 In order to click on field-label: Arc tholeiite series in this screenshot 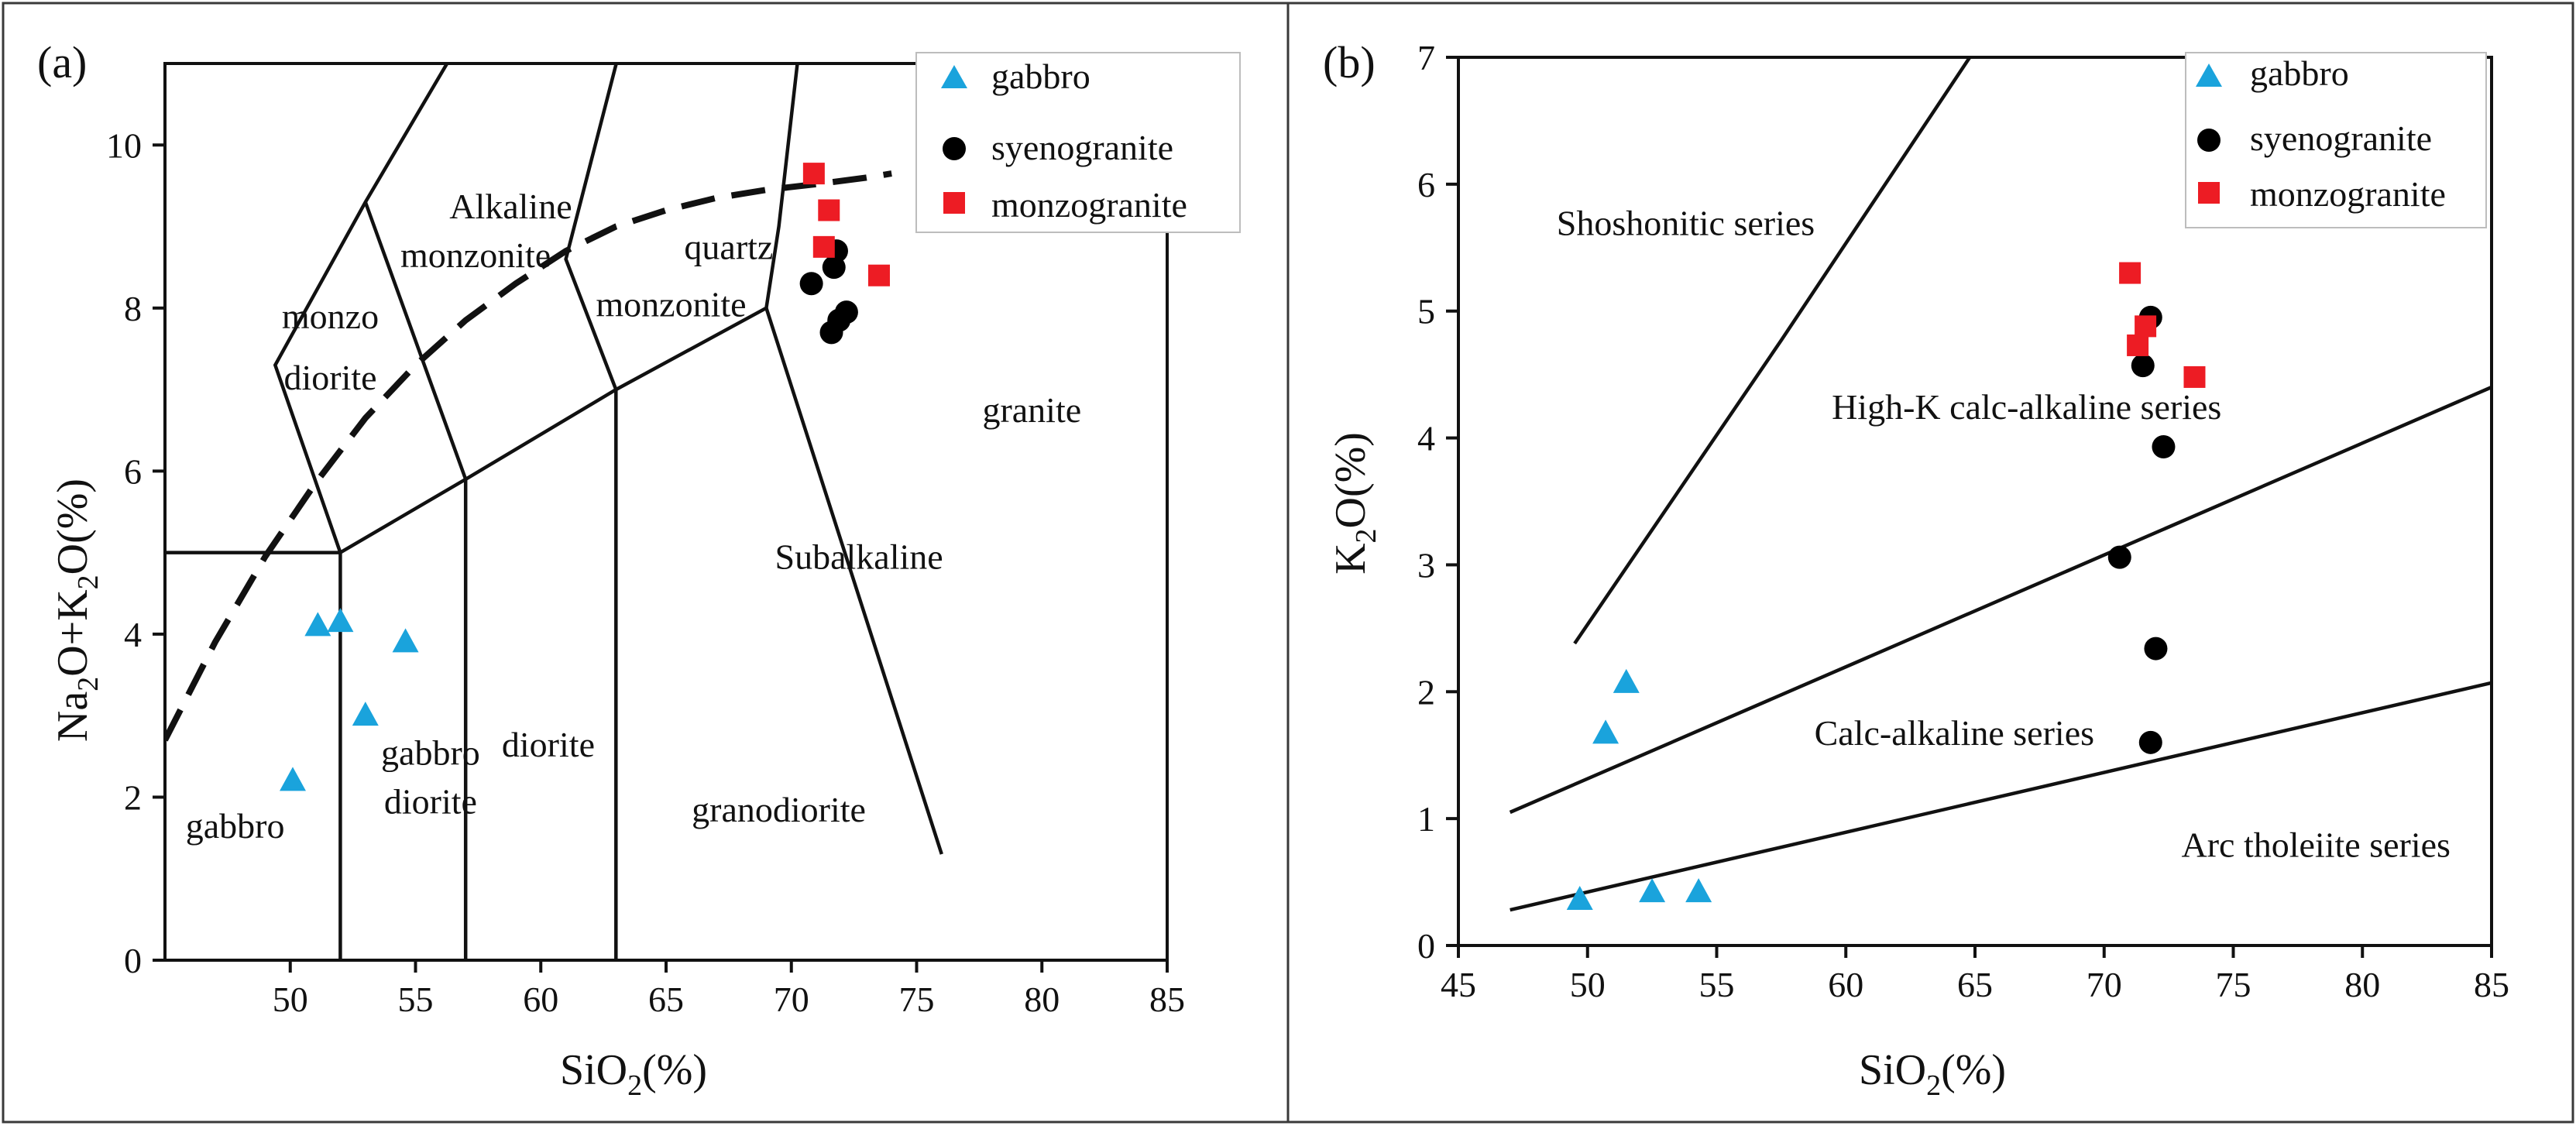, I will do `click(2316, 845)`.